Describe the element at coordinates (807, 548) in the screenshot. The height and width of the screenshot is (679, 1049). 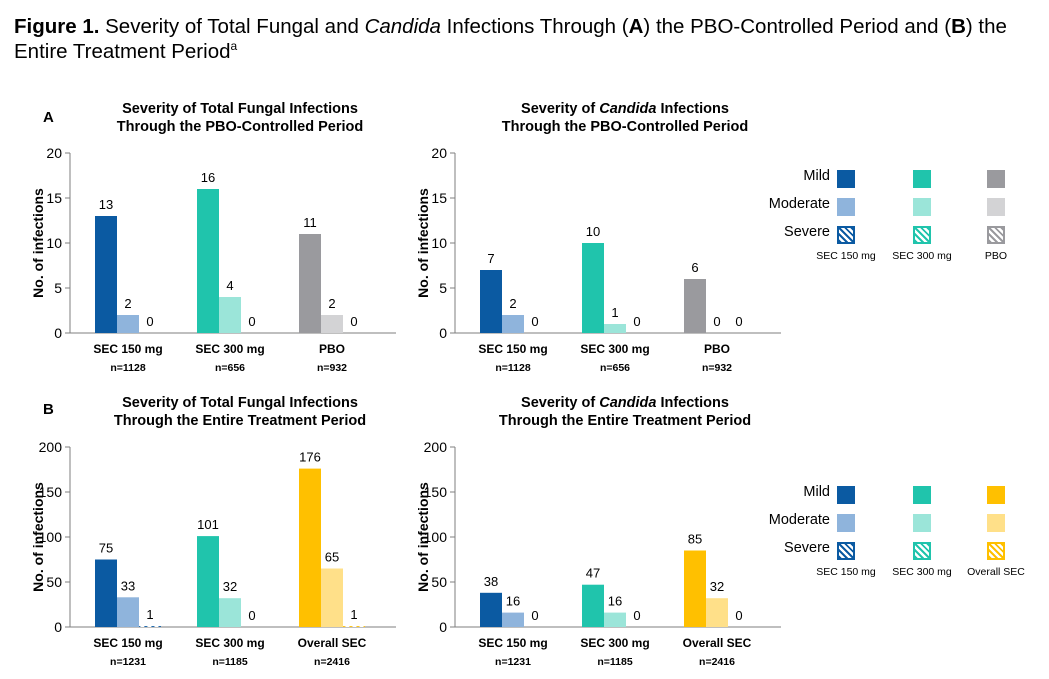
I see `legend-row-label: Severe` at that location.